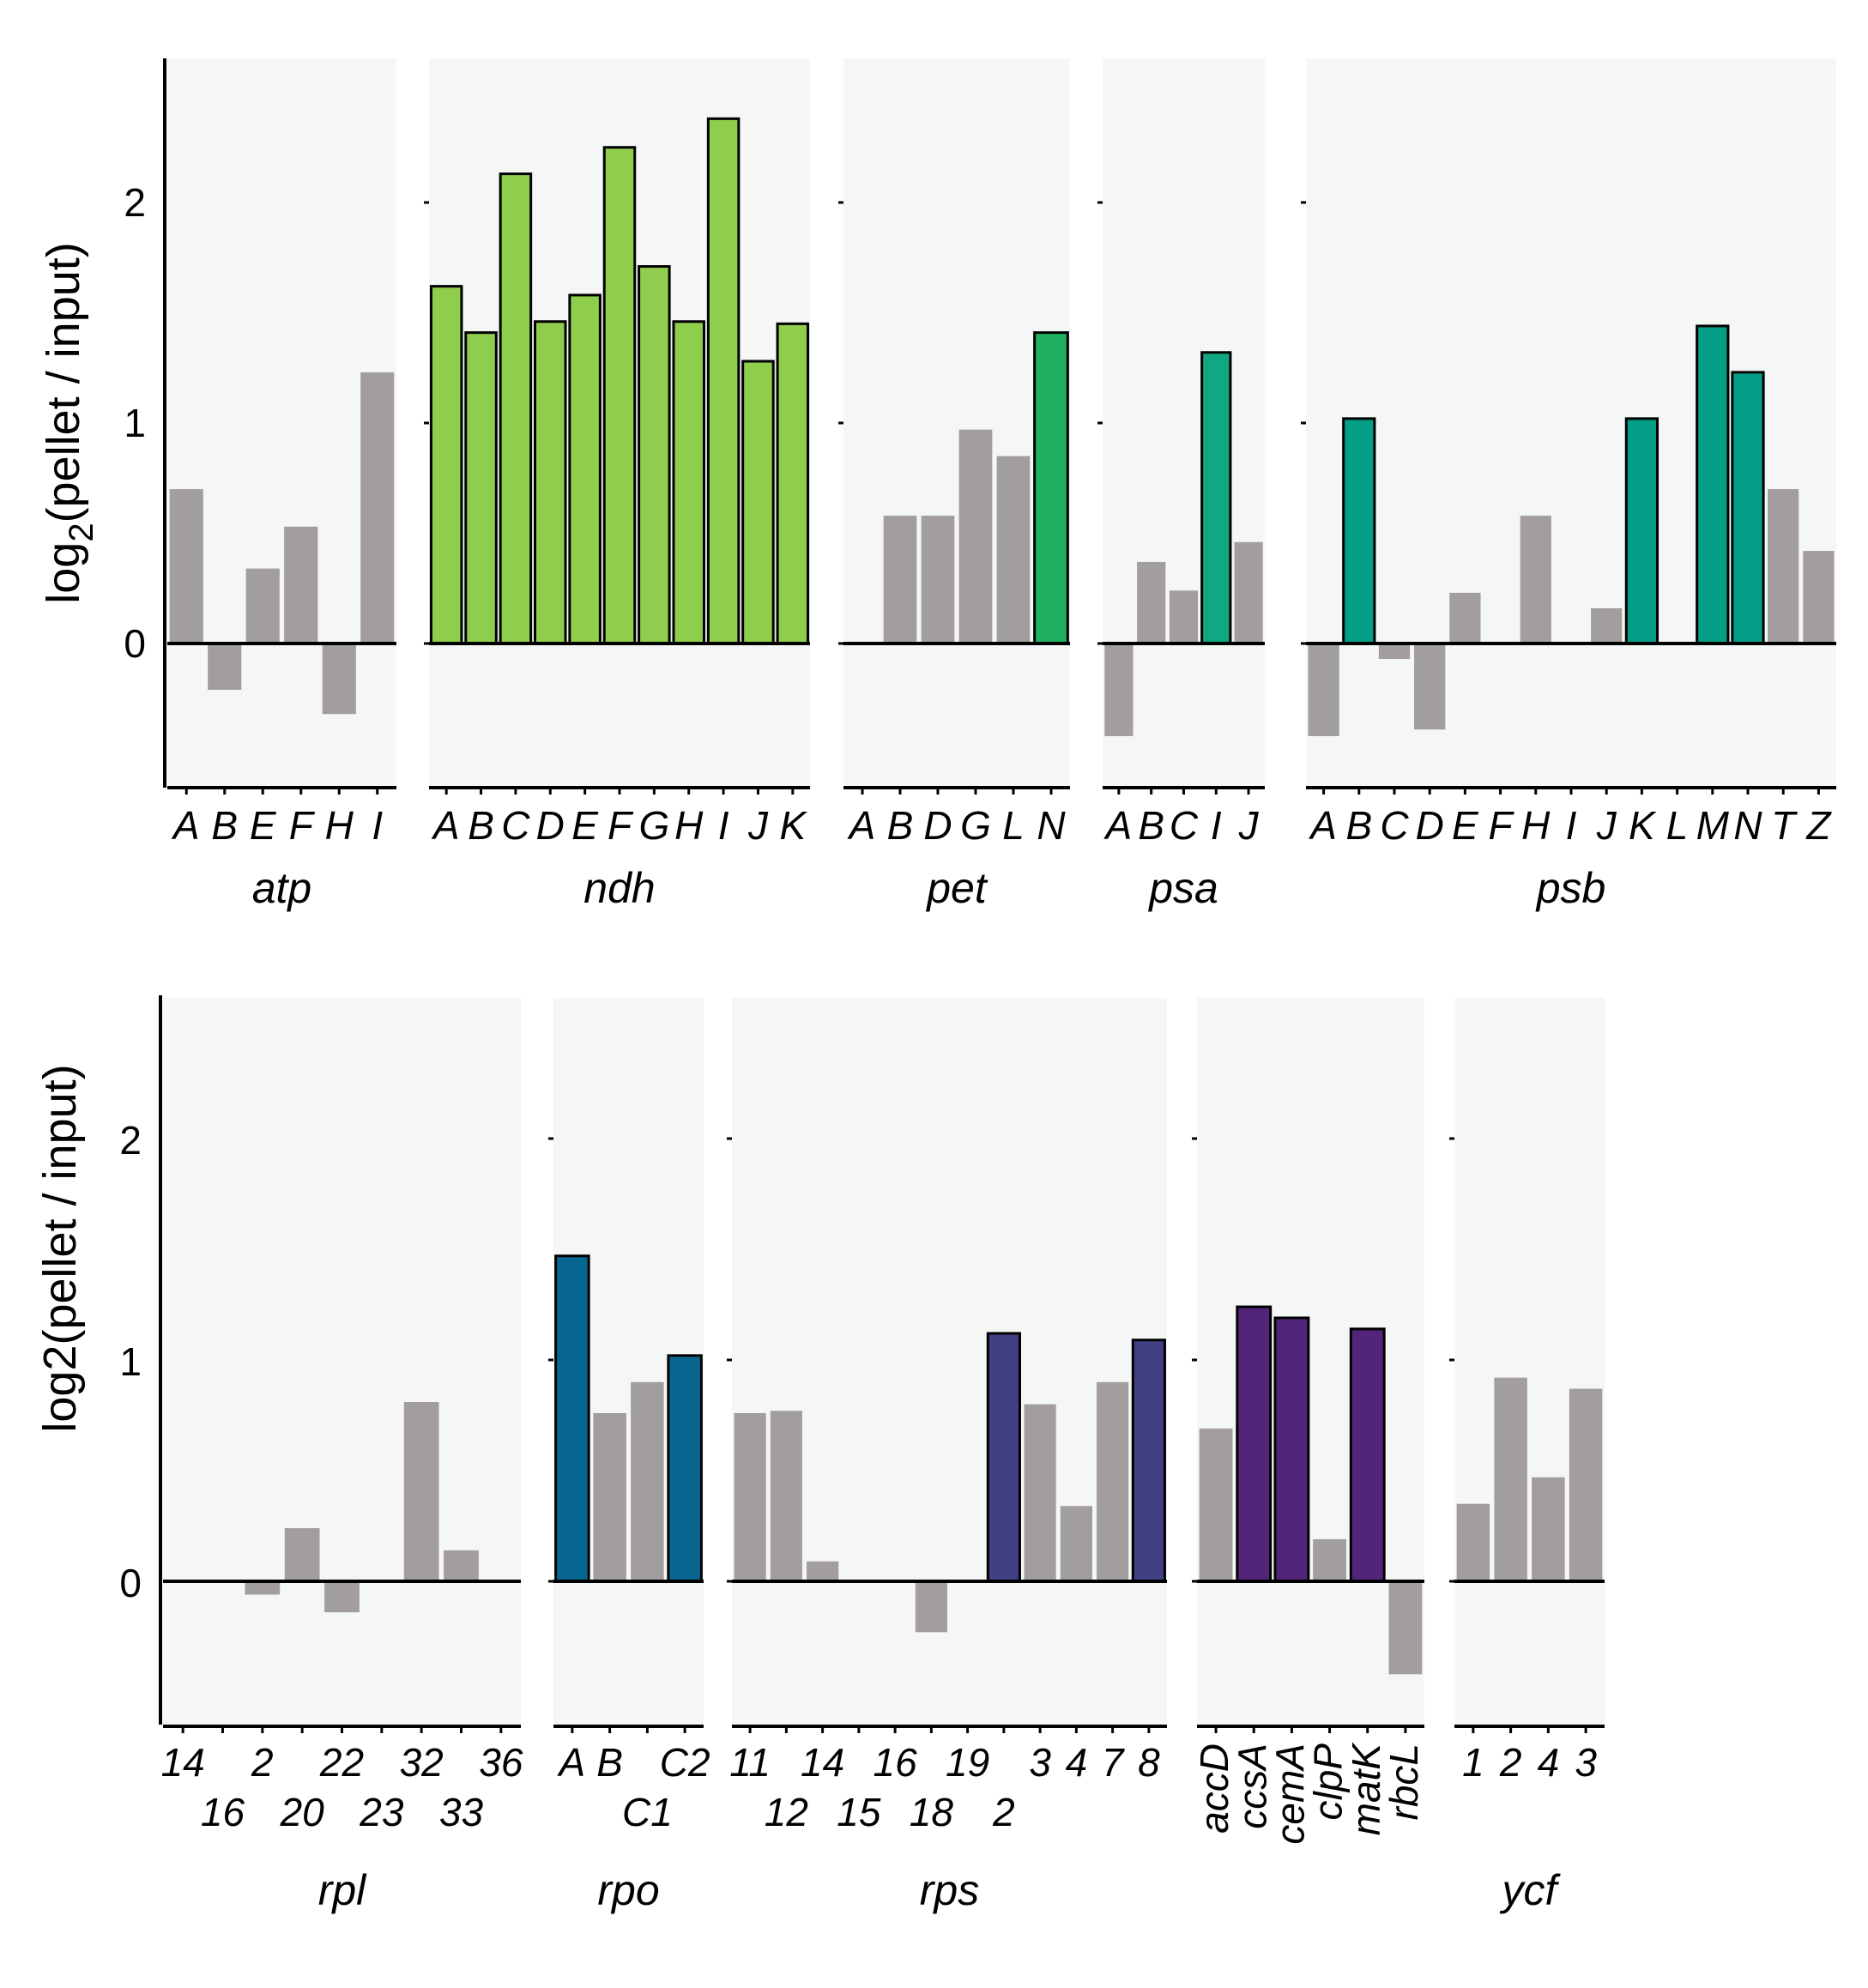  What do you see at coordinates (1291, 1449) in the screenshot?
I see `bar-other-cemA` at bounding box center [1291, 1449].